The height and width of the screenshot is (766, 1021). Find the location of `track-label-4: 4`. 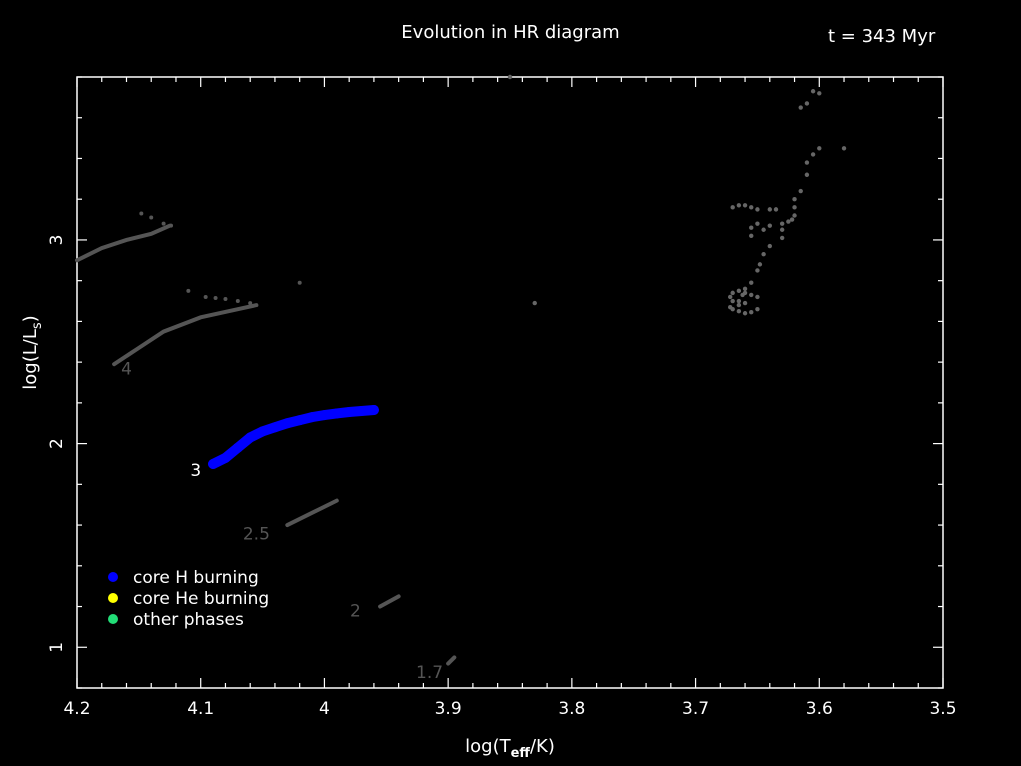

track-label-4: 4 is located at coordinates (126, 369).